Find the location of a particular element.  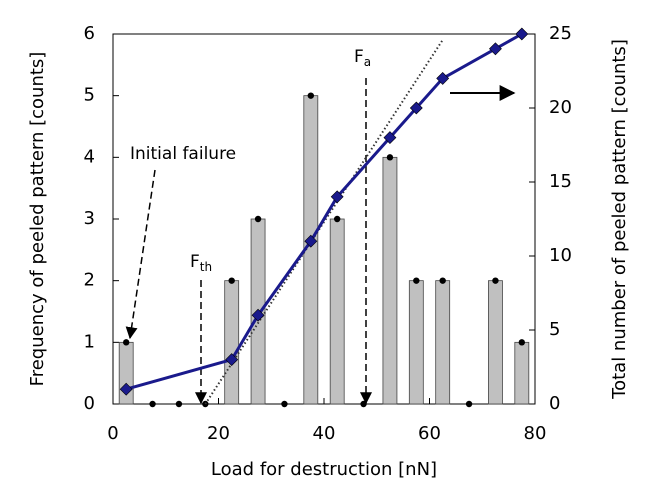

x-tick-label: 40 is located at coordinates (324, 433).